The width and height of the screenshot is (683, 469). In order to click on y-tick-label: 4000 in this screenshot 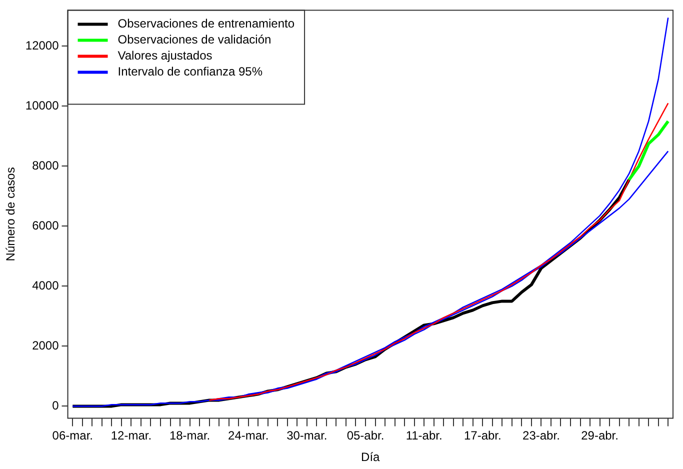, I will do `click(46, 285)`.